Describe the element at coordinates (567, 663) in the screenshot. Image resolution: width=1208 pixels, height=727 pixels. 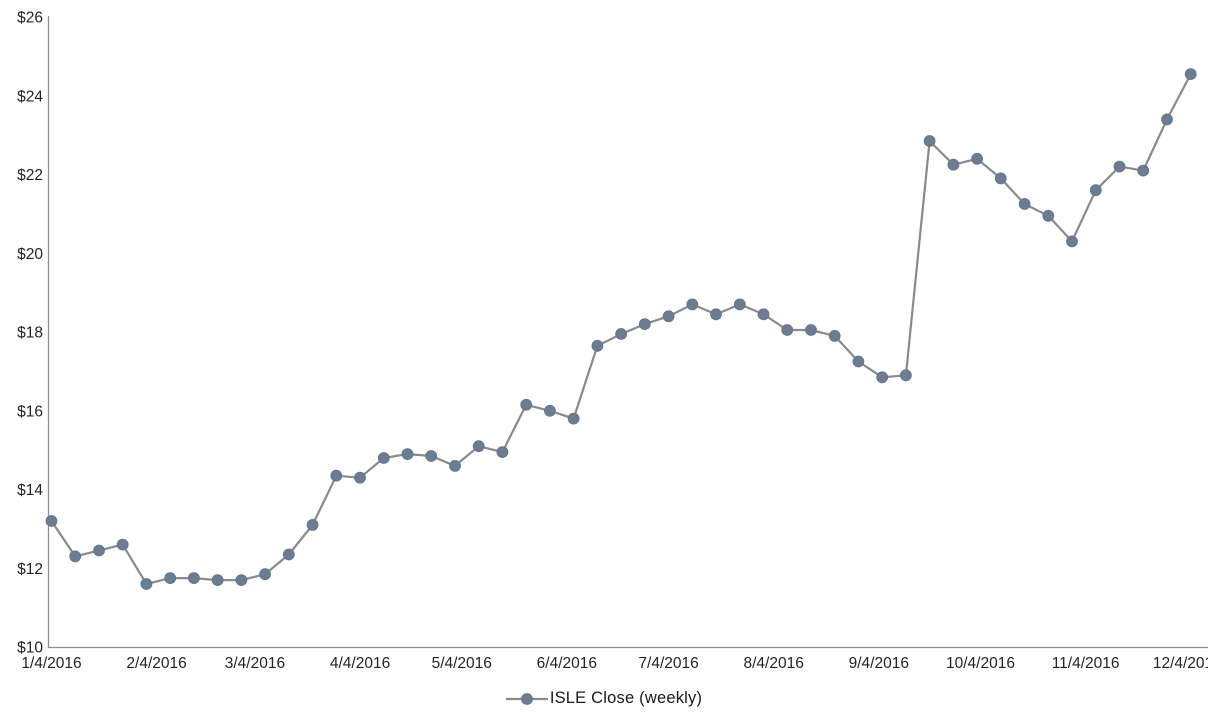
I see `x-tick-label: 6/4/2016` at that location.